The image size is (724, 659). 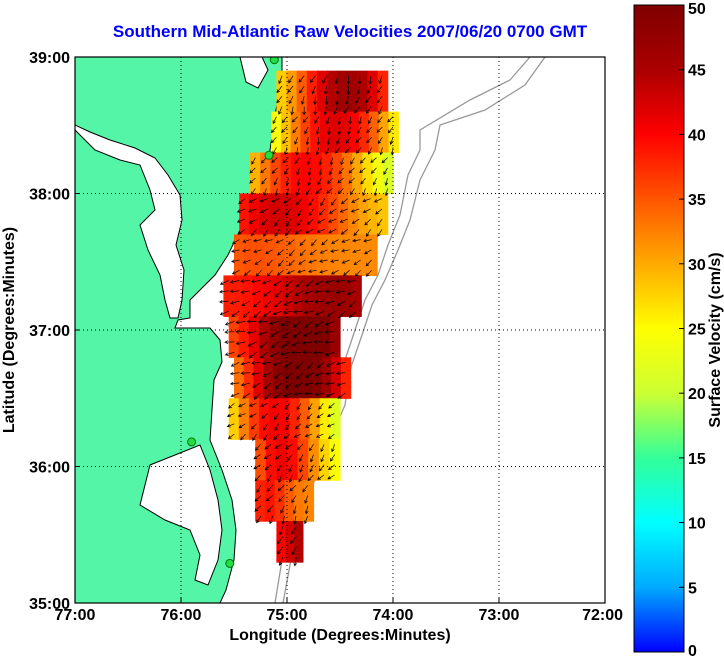 What do you see at coordinates (692, 651) in the screenshot?
I see `colorbar-tick-label: 0` at bounding box center [692, 651].